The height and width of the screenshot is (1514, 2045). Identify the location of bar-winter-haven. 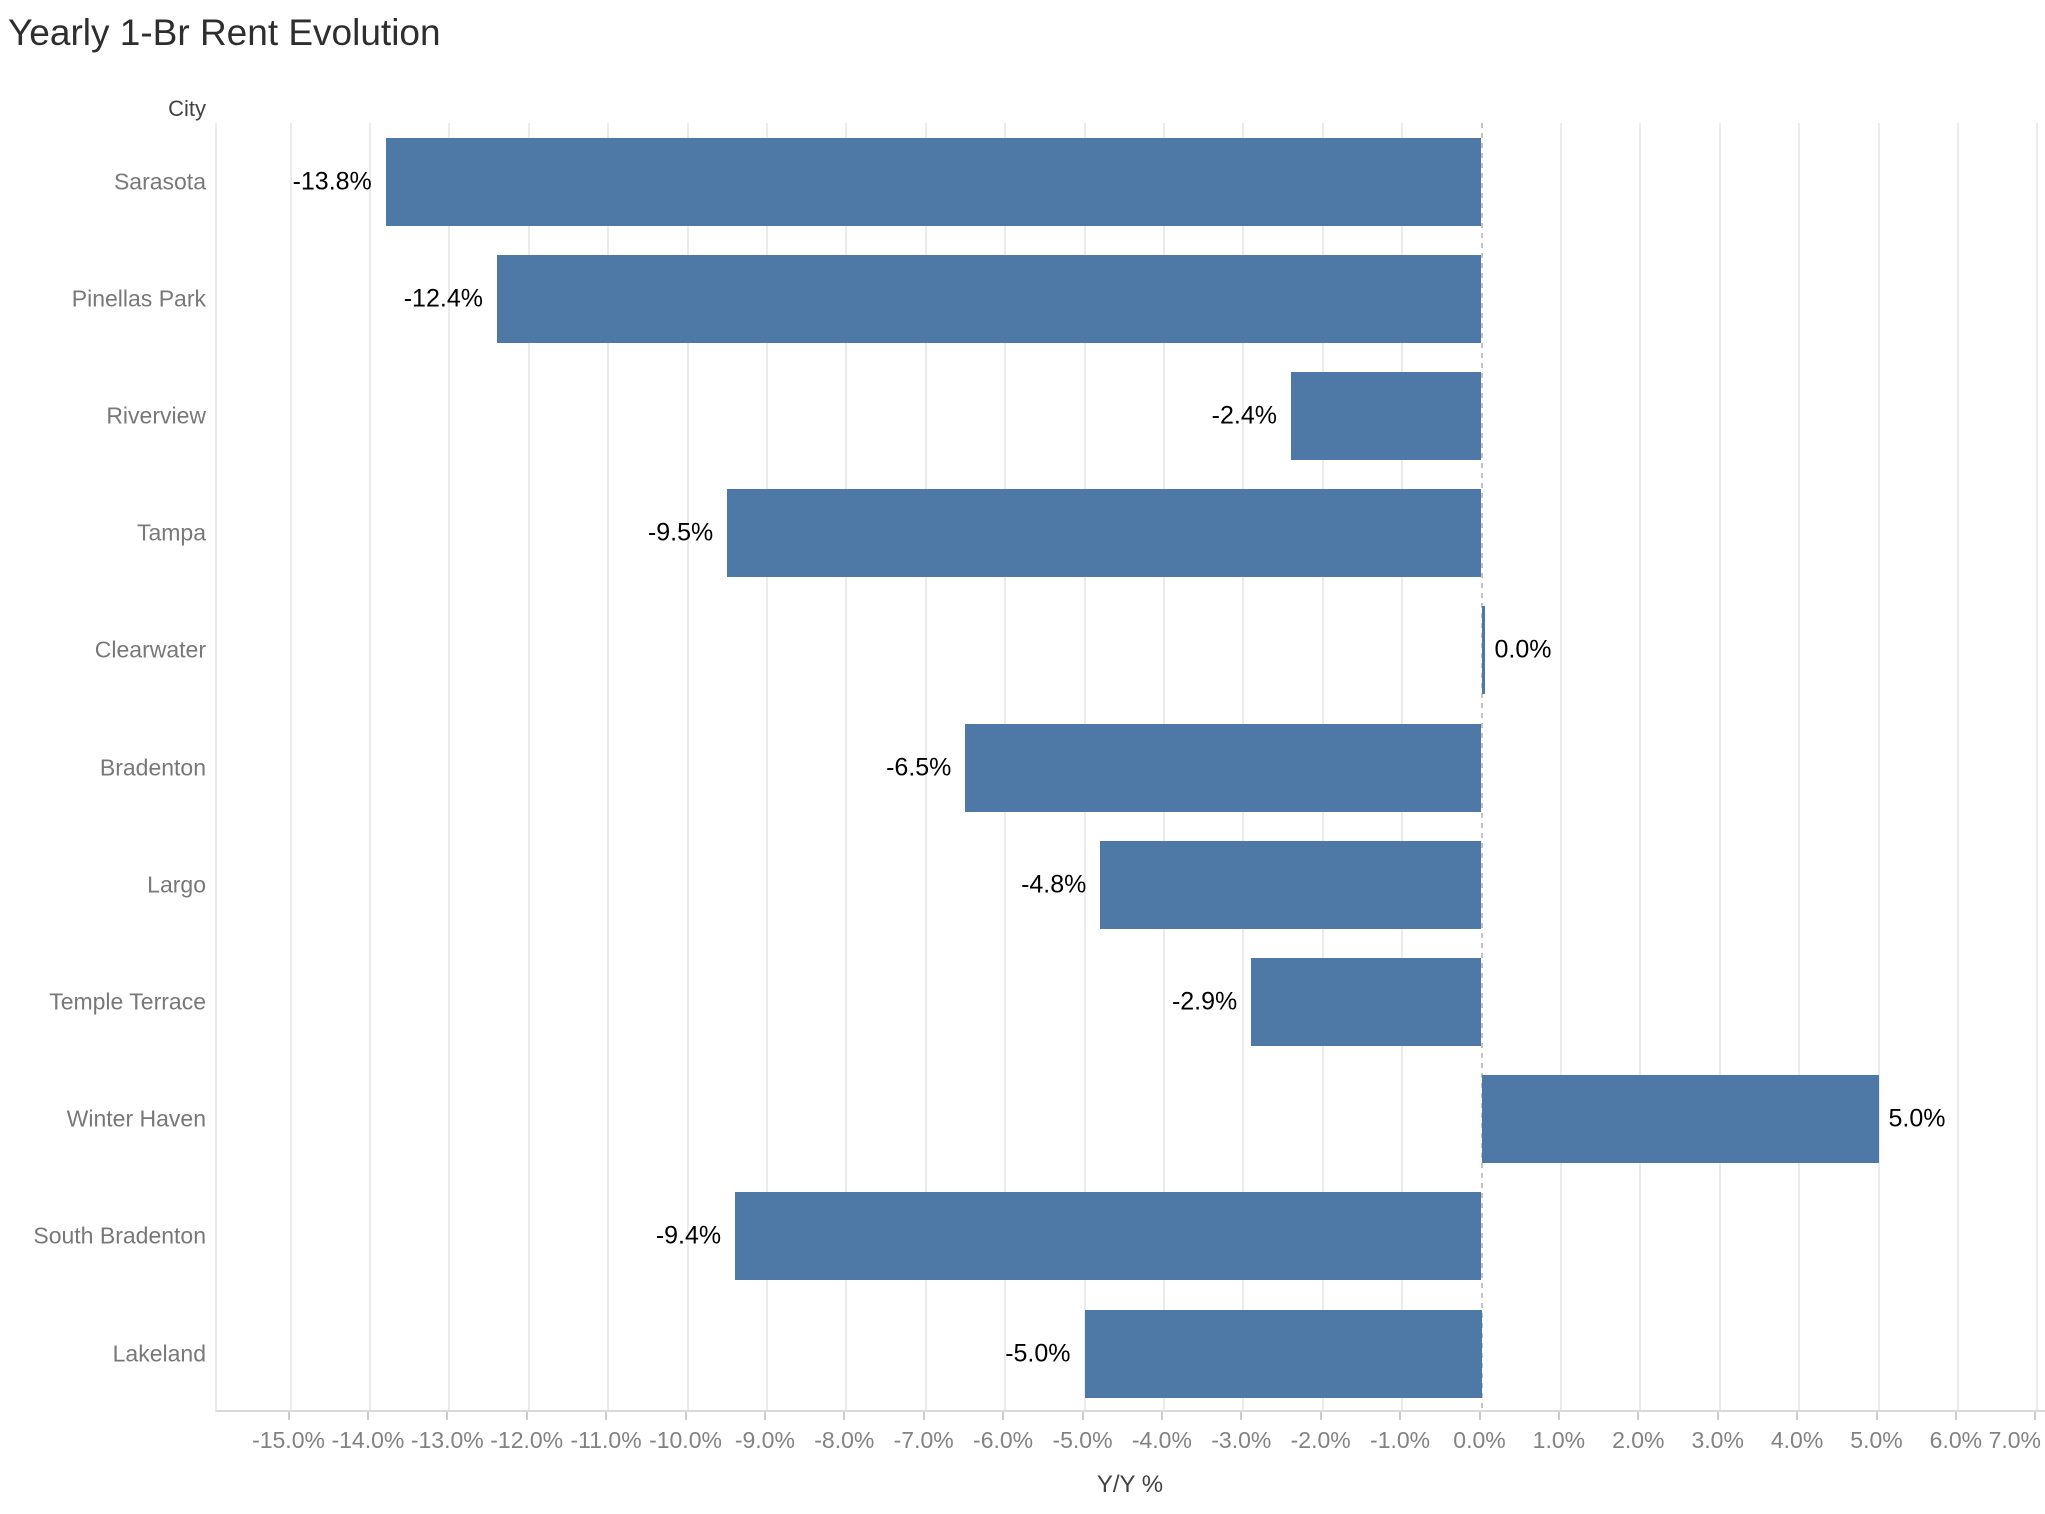
(1680, 1119).